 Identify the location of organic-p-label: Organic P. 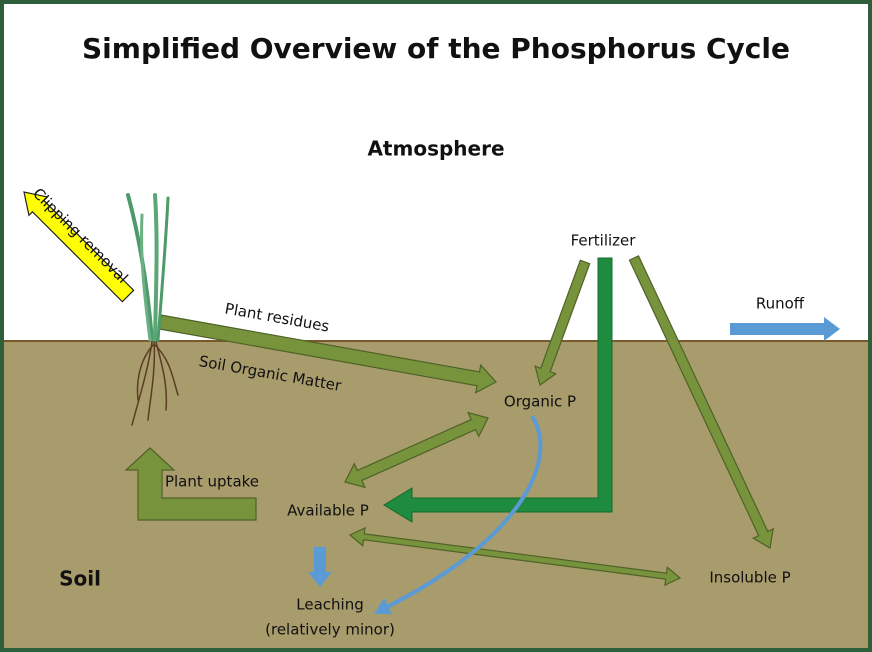
(540, 402).